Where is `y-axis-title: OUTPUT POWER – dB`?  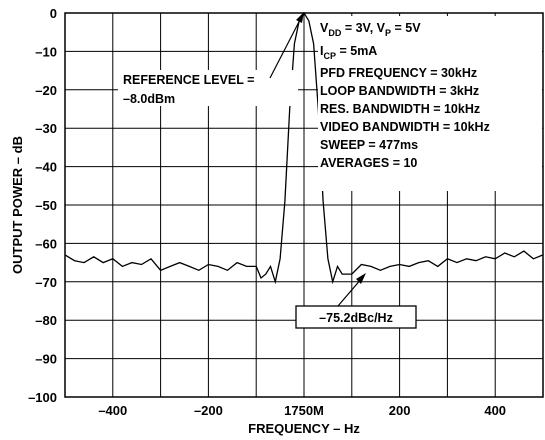
y-axis-title: OUTPUT POWER – dB is located at coordinates (17, 205).